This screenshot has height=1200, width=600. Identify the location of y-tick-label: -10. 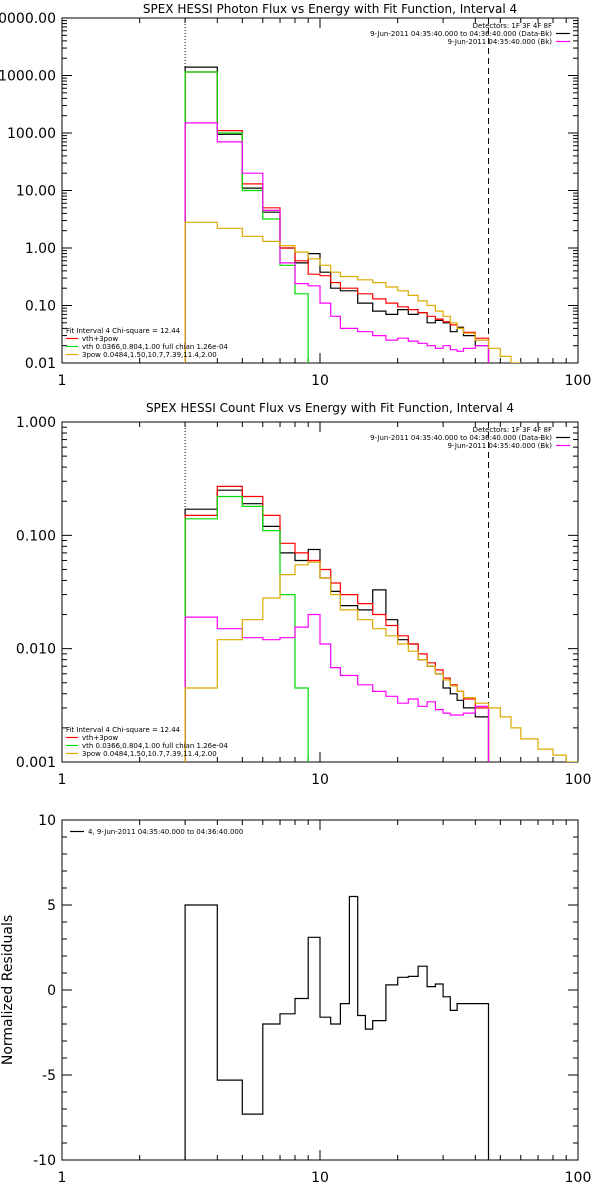
(44, 1161).